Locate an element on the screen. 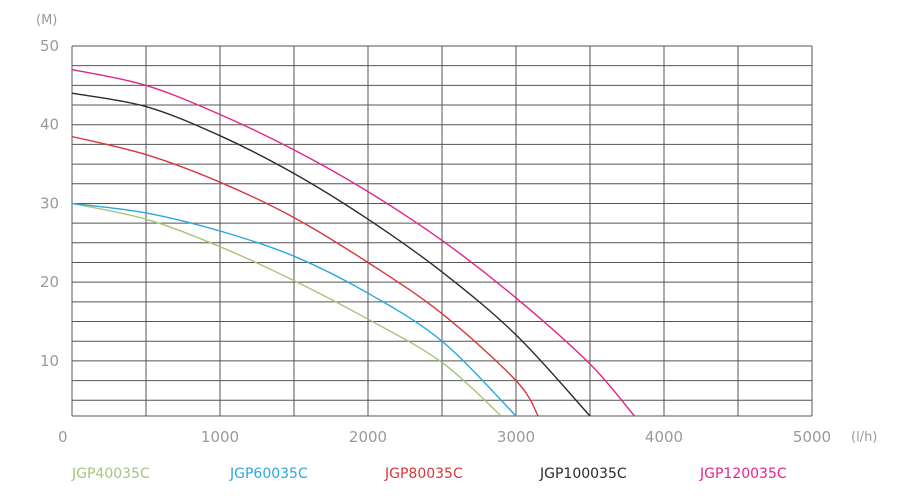 The height and width of the screenshot is (500, 900). x-tick-label: 5000 is located at coordinates (812, 437).